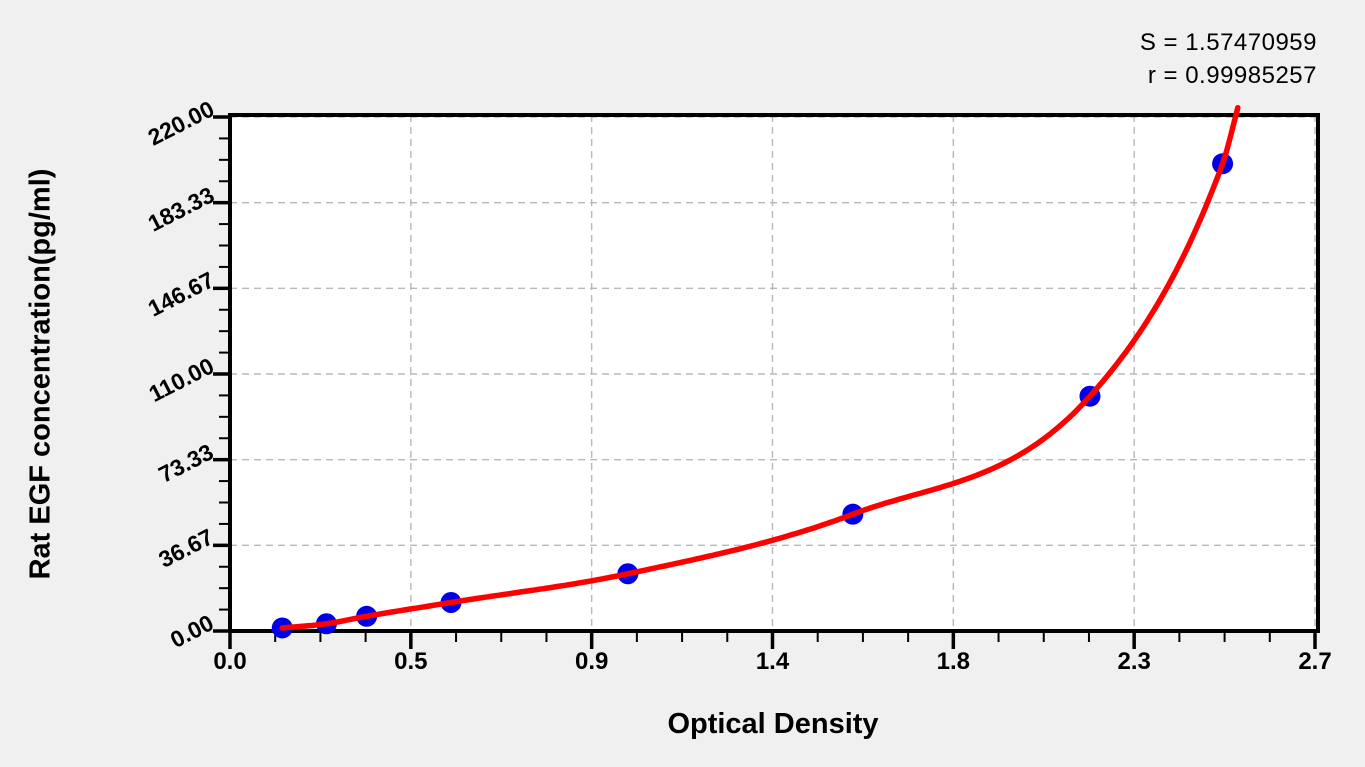 This screenshot has height=767, width=1365. I want to click on fit-annotation: S = 1.57470959 r = 0.99985257, so click(1228, 59).